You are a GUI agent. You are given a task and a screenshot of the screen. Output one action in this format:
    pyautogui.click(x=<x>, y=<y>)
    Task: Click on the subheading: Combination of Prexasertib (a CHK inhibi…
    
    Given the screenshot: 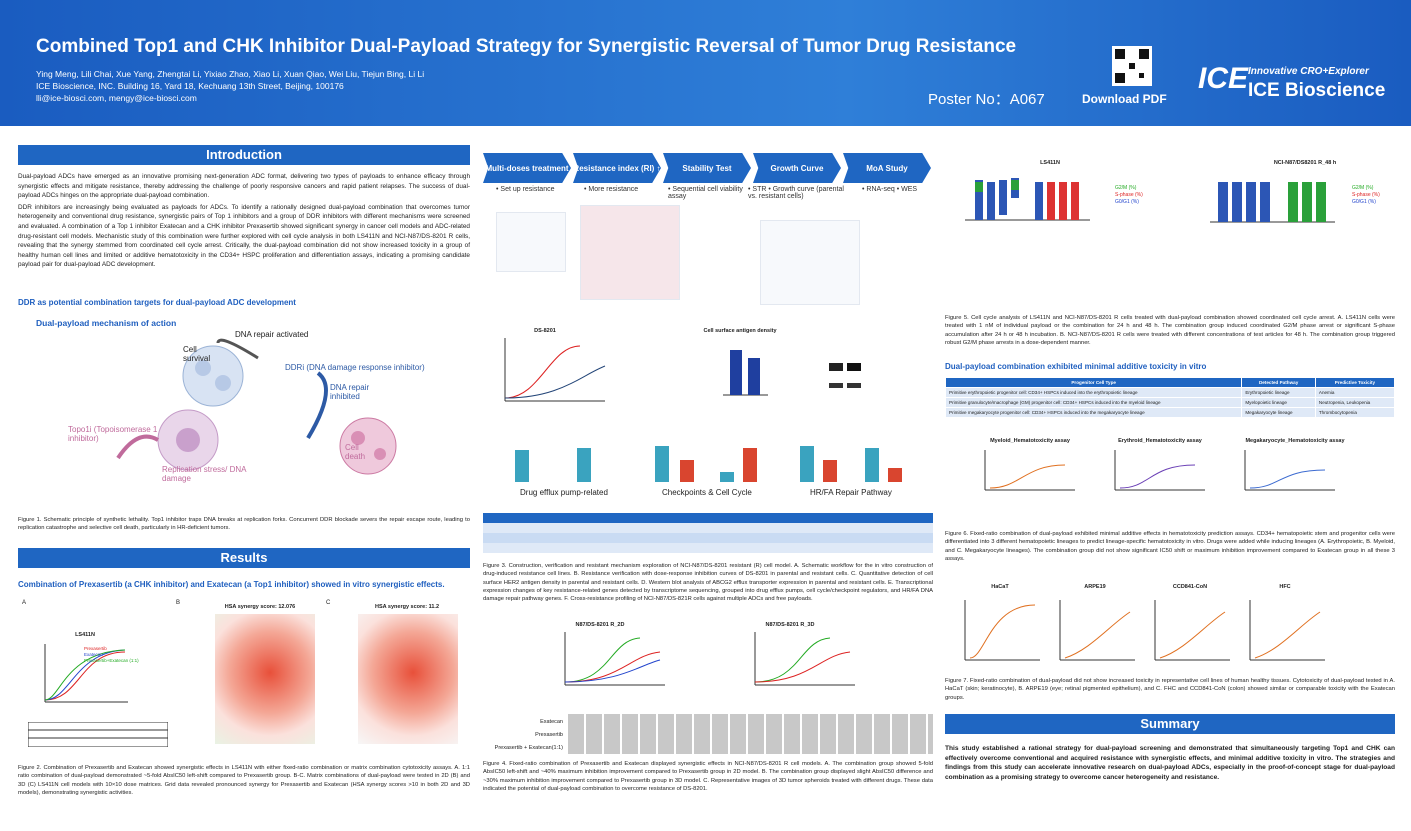 What is the action you would take?
    pyautogui.click(x=231, y=584)
    